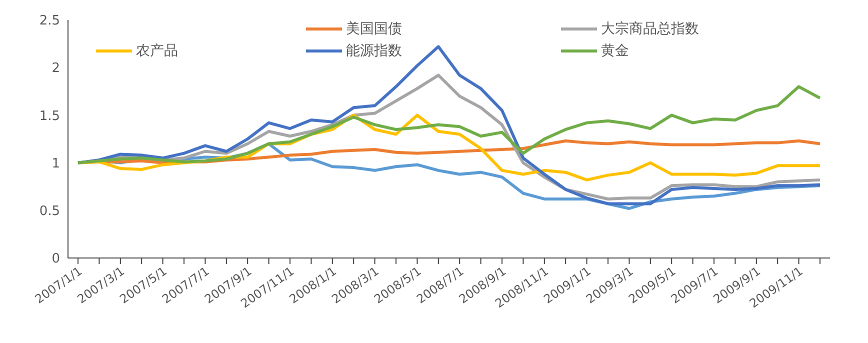 This screenshot has width=868, height=343. I want to click on y-tick-label: 0.5, so click(49, 212).